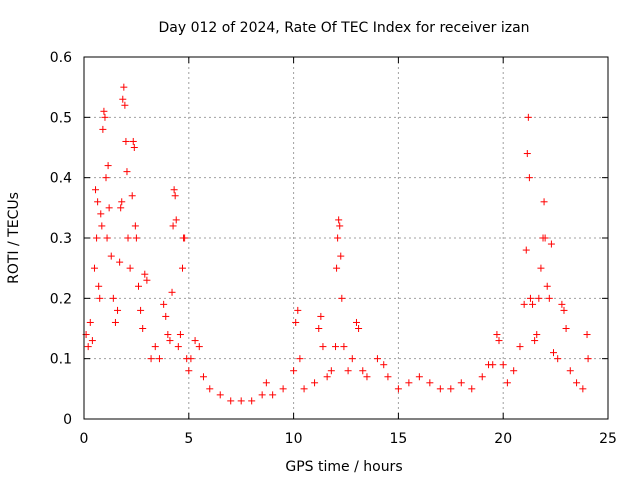  Describe the element at coordinates (343, 467) in the screenshot. I see `x-axis-label: GPS time / hours` at that location.